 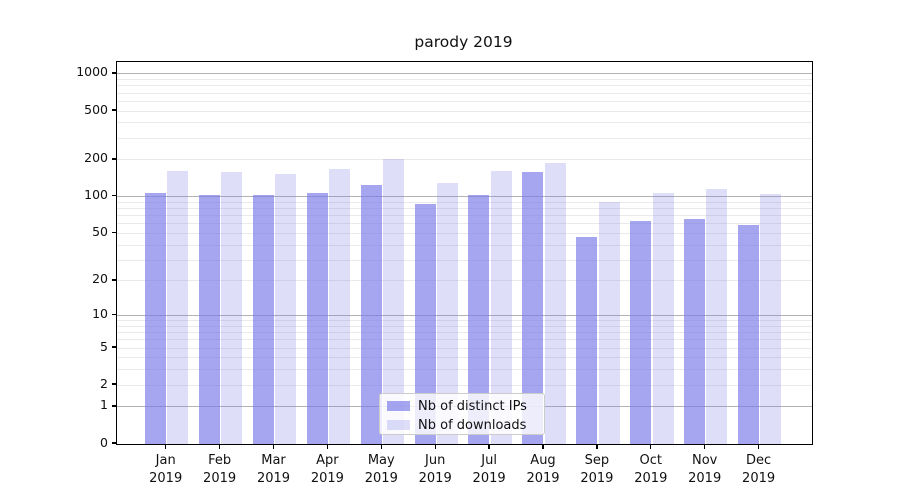 What do you see at coordinates (104, 442) in the screenshot?
I see `y-tick-label: 0` at bounding box center [104, 442].